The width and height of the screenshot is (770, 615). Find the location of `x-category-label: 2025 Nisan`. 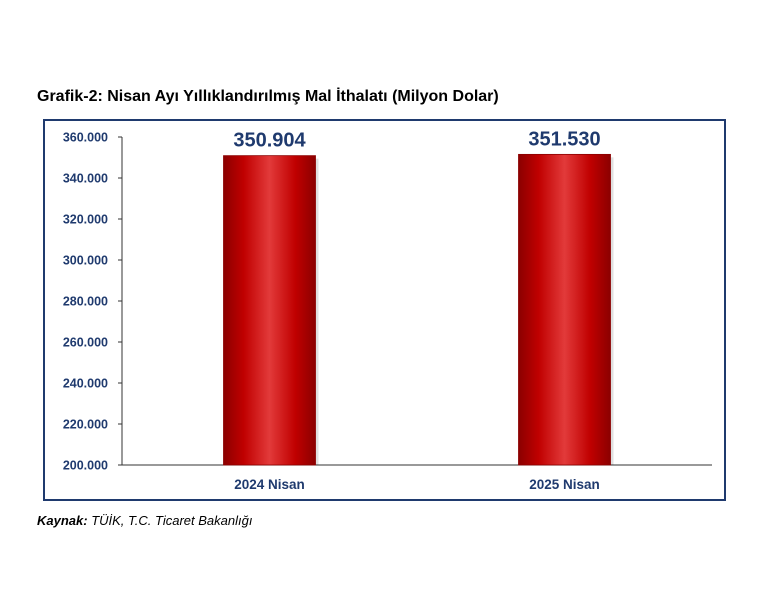

x-category-label: 2025 Nisan is located at coordinates (564, 484).